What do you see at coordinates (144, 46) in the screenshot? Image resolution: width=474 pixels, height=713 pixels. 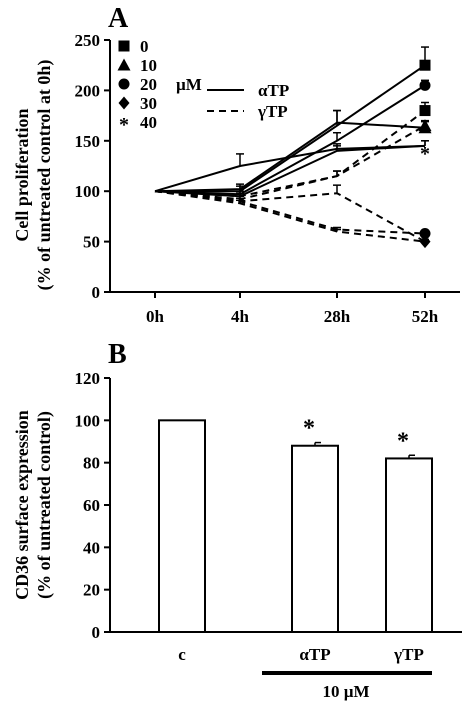 I see `legend-dose-label: 0` at bounding box center [144, 46].